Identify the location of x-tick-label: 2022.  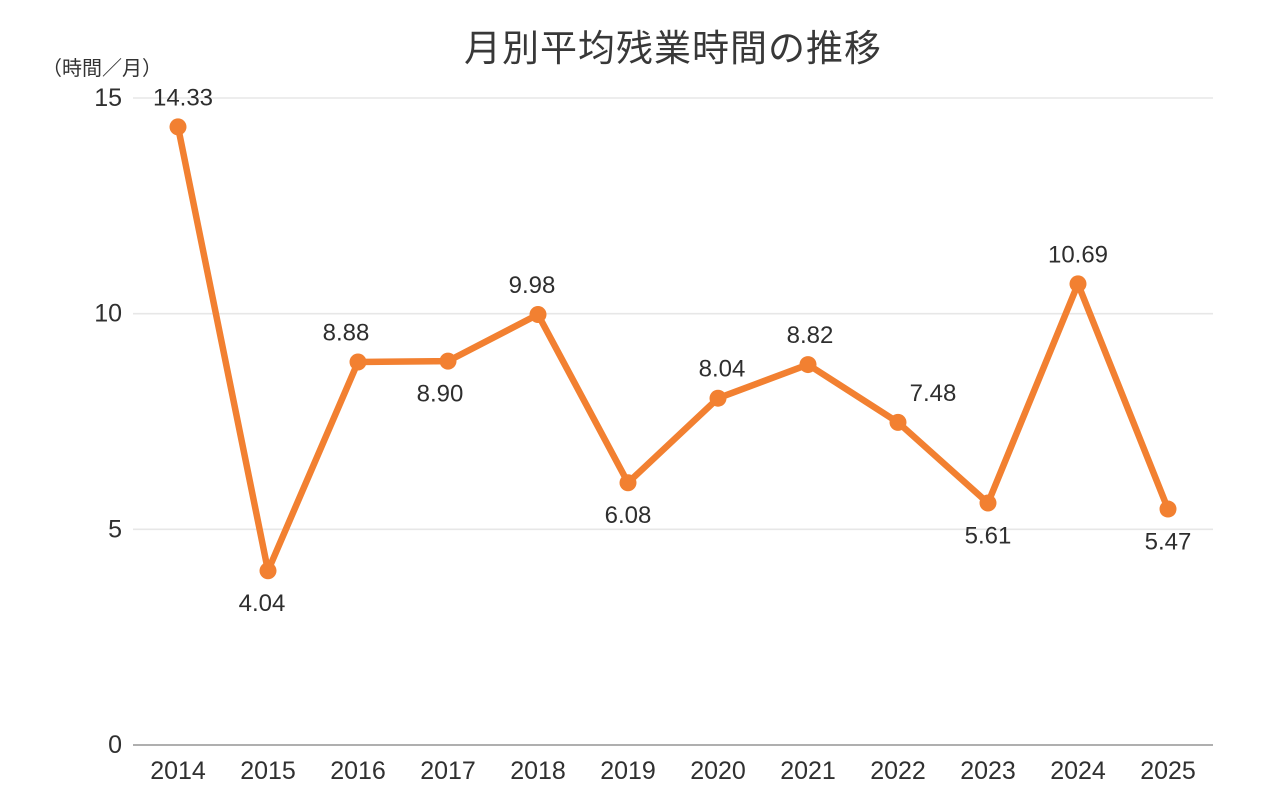
(898, 771).